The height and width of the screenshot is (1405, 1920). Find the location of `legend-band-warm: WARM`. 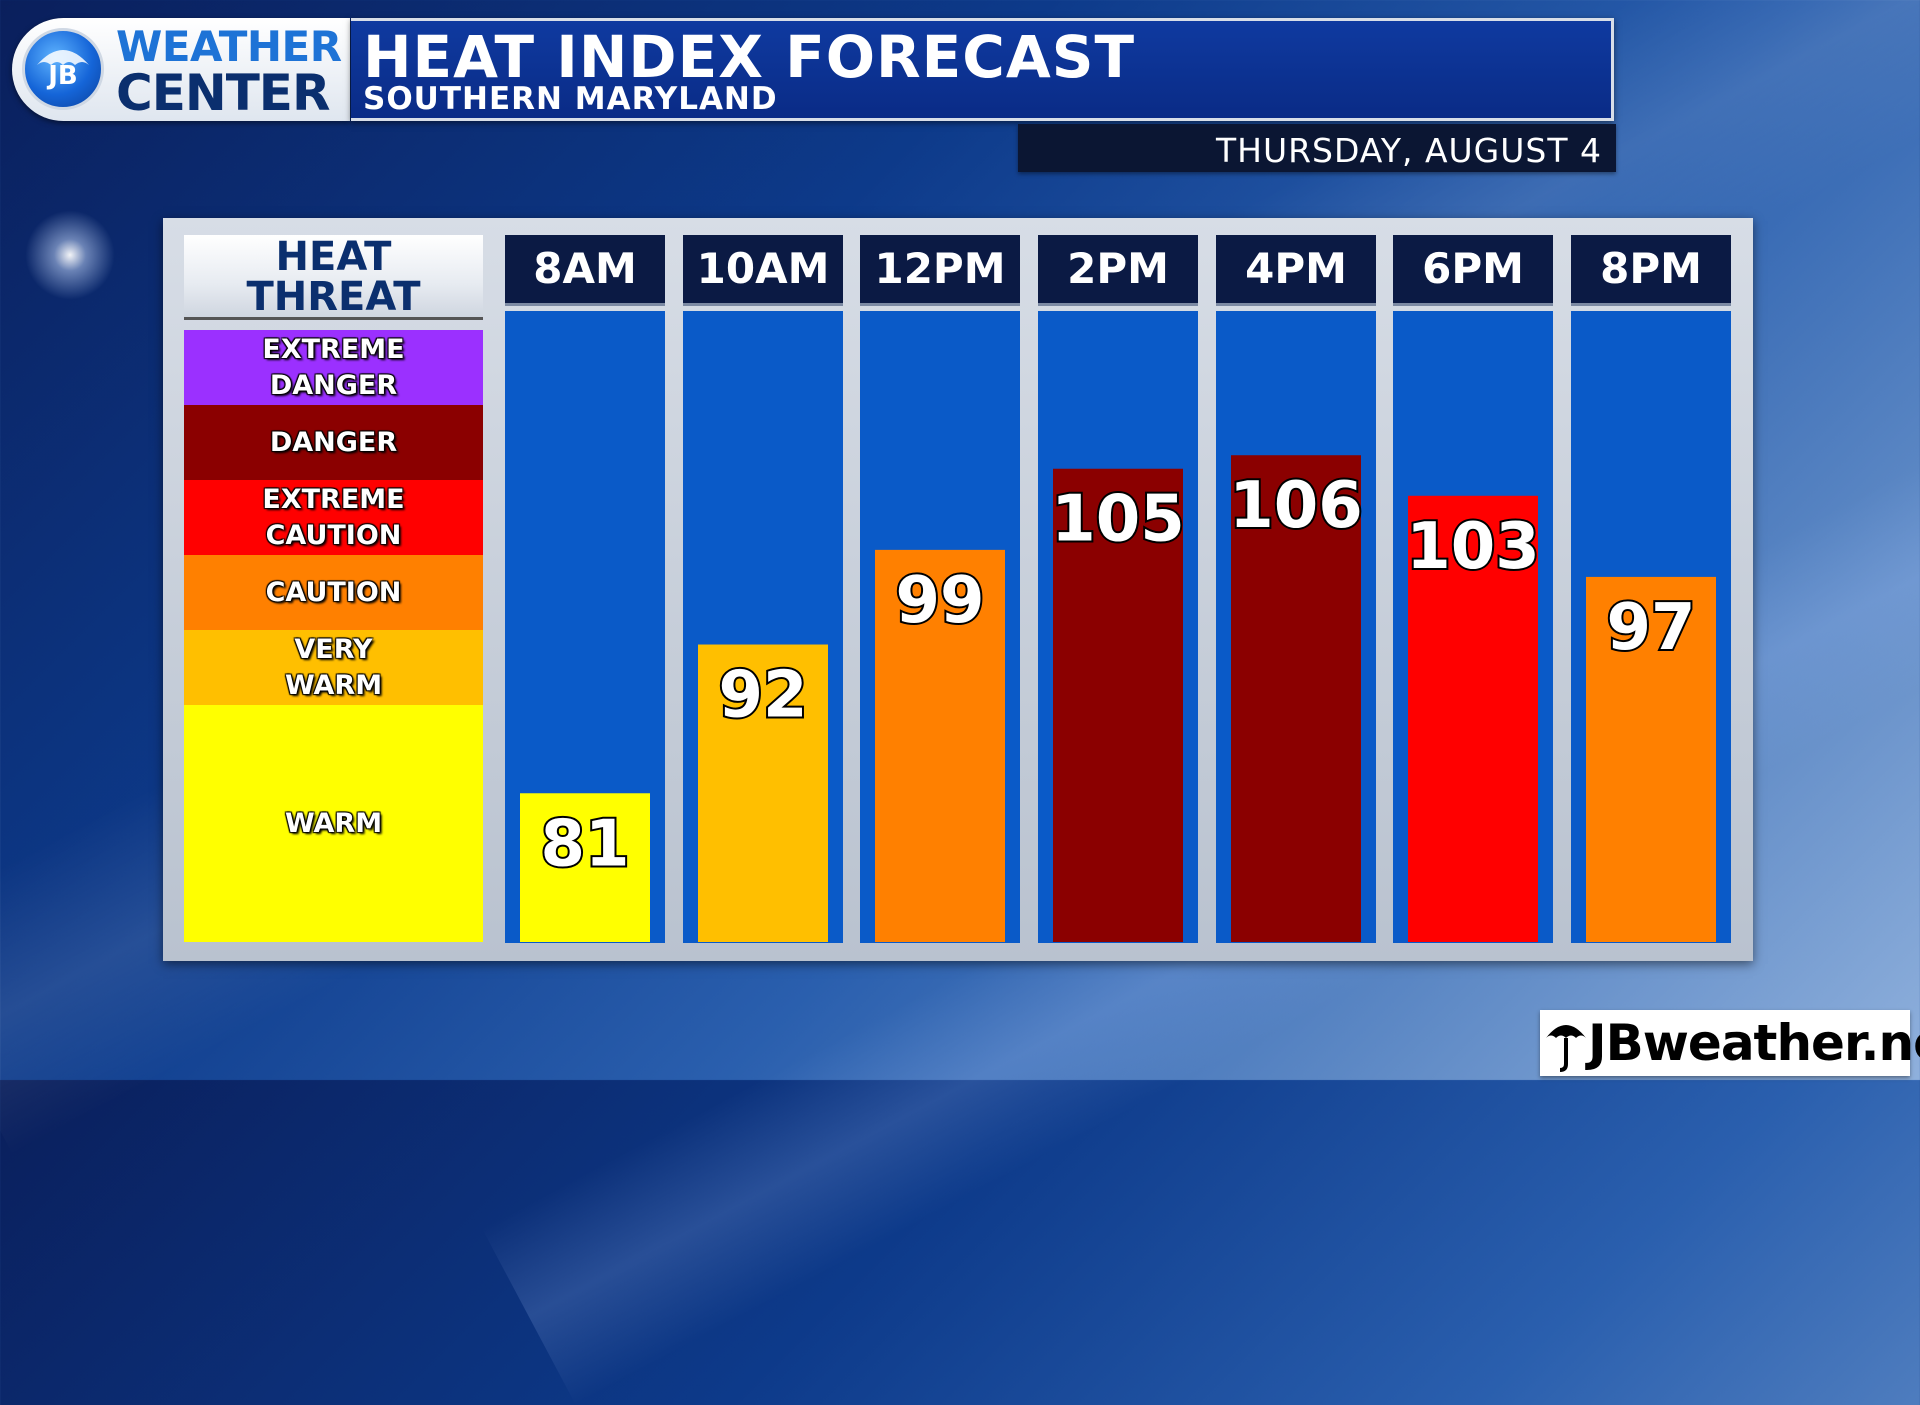

legend-band-warm: WARM is located at coordinates (333, 823).